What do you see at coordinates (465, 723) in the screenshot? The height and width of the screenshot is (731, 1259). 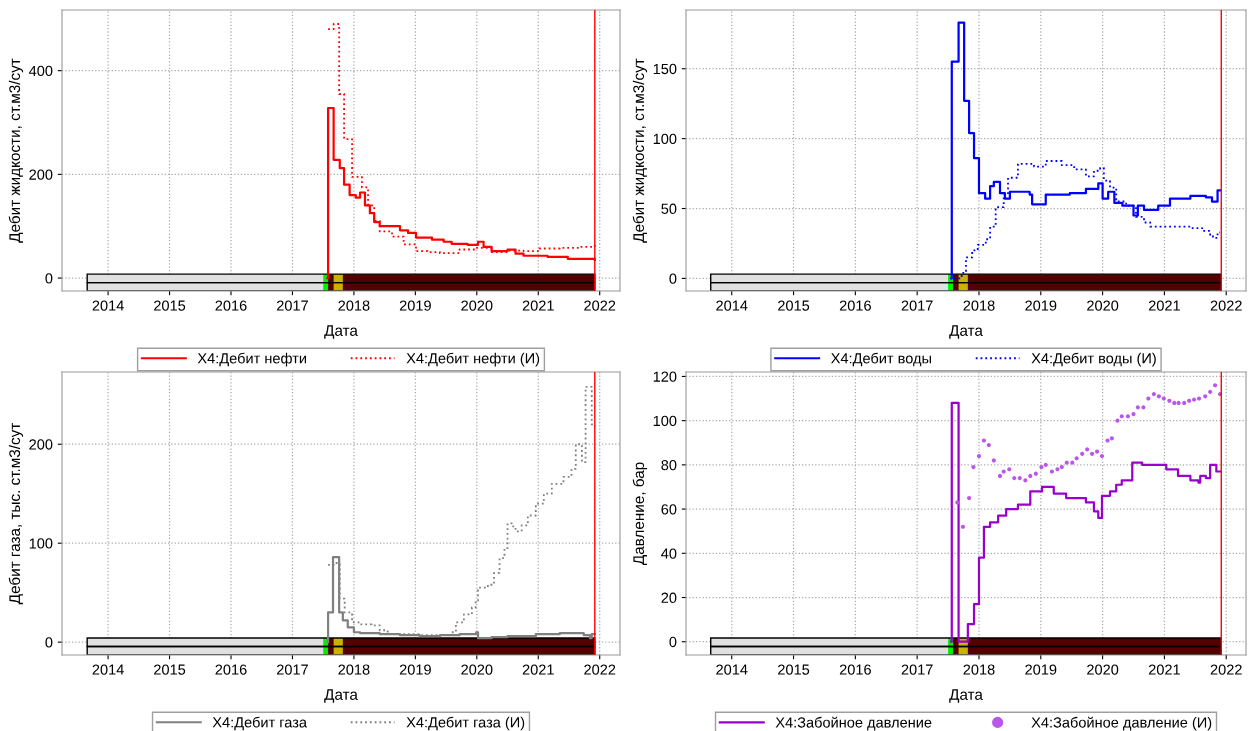 I see `legend-label: X4:Дебит газа (И)` at bounding box center [465, 723].